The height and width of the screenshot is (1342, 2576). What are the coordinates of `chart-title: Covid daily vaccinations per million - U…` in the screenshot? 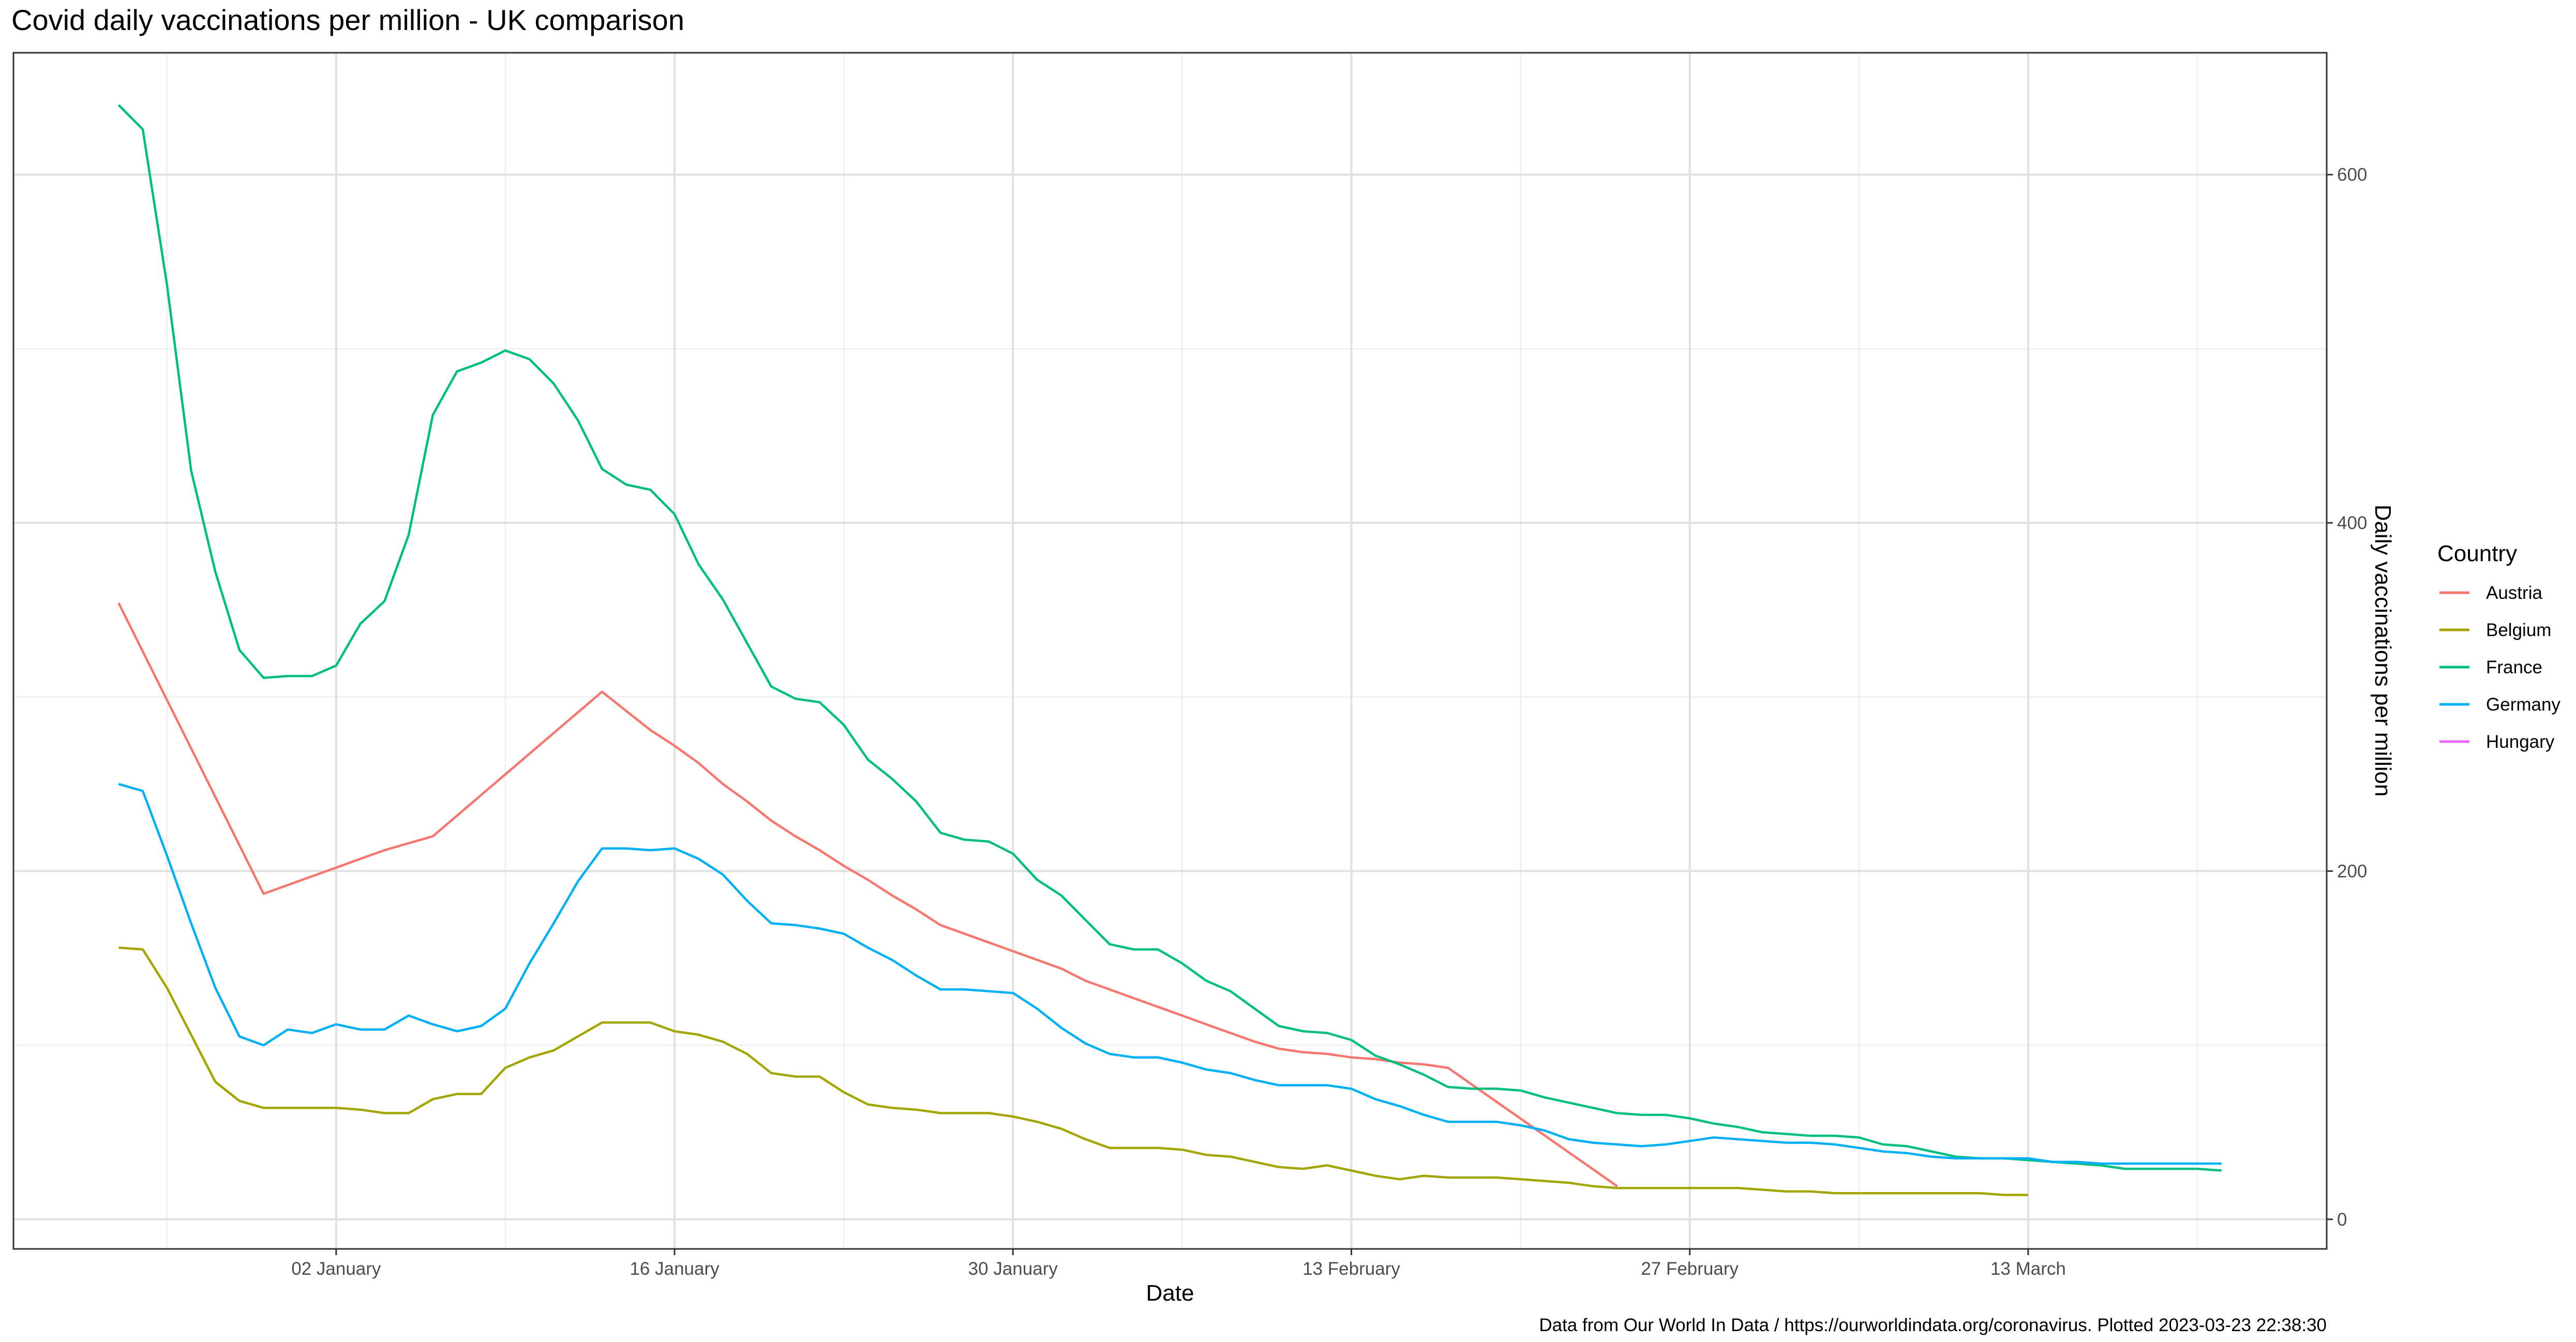 It's located at (347, 20).